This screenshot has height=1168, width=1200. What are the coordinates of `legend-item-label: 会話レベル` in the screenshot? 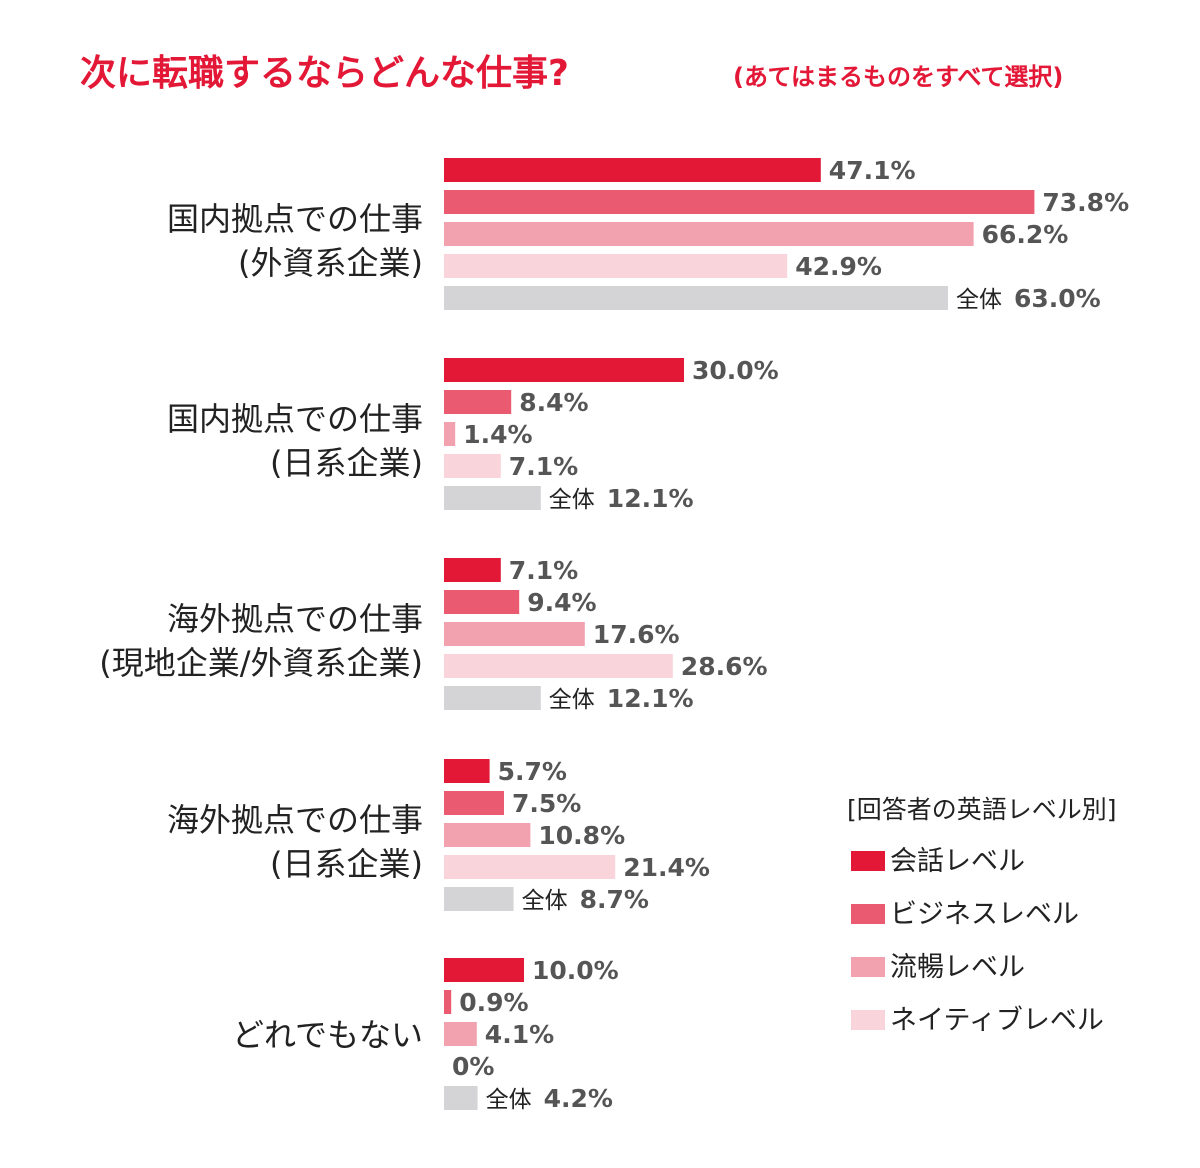 It's located at (957, 861).